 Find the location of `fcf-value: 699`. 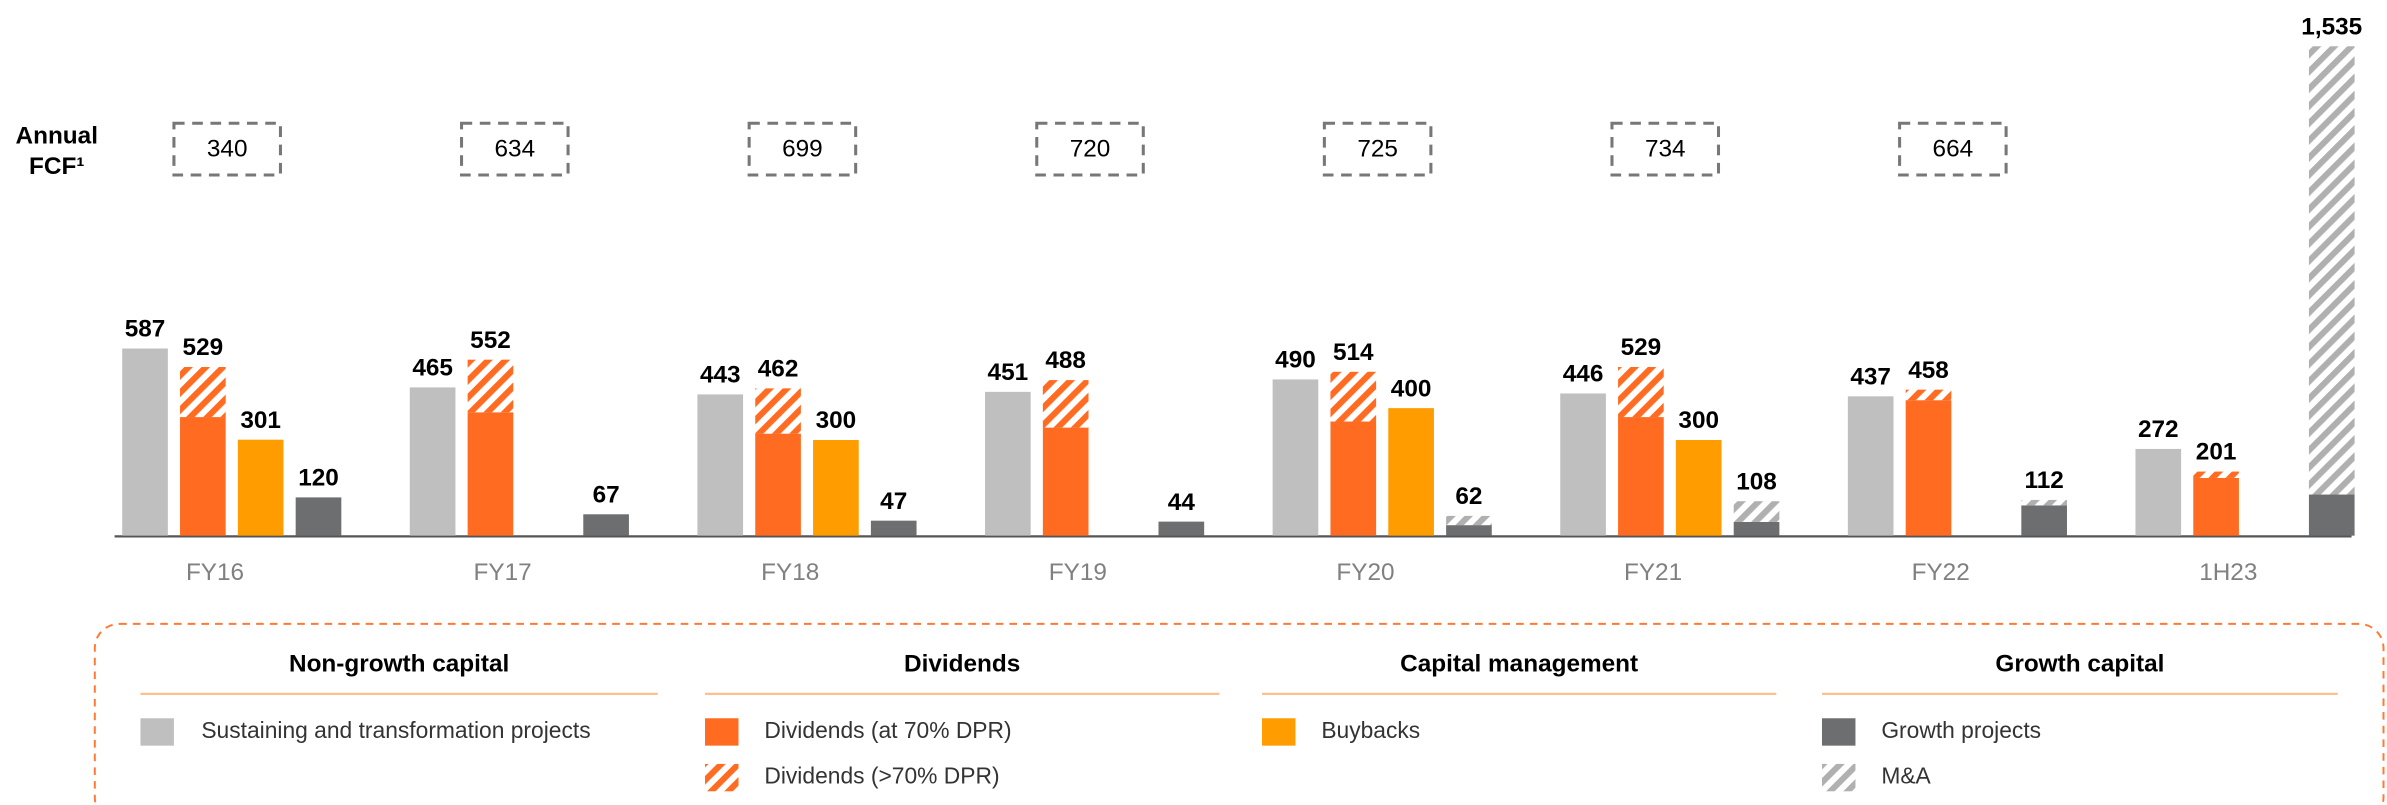

fcf-value: 699 is located at coordinates (802, 148).